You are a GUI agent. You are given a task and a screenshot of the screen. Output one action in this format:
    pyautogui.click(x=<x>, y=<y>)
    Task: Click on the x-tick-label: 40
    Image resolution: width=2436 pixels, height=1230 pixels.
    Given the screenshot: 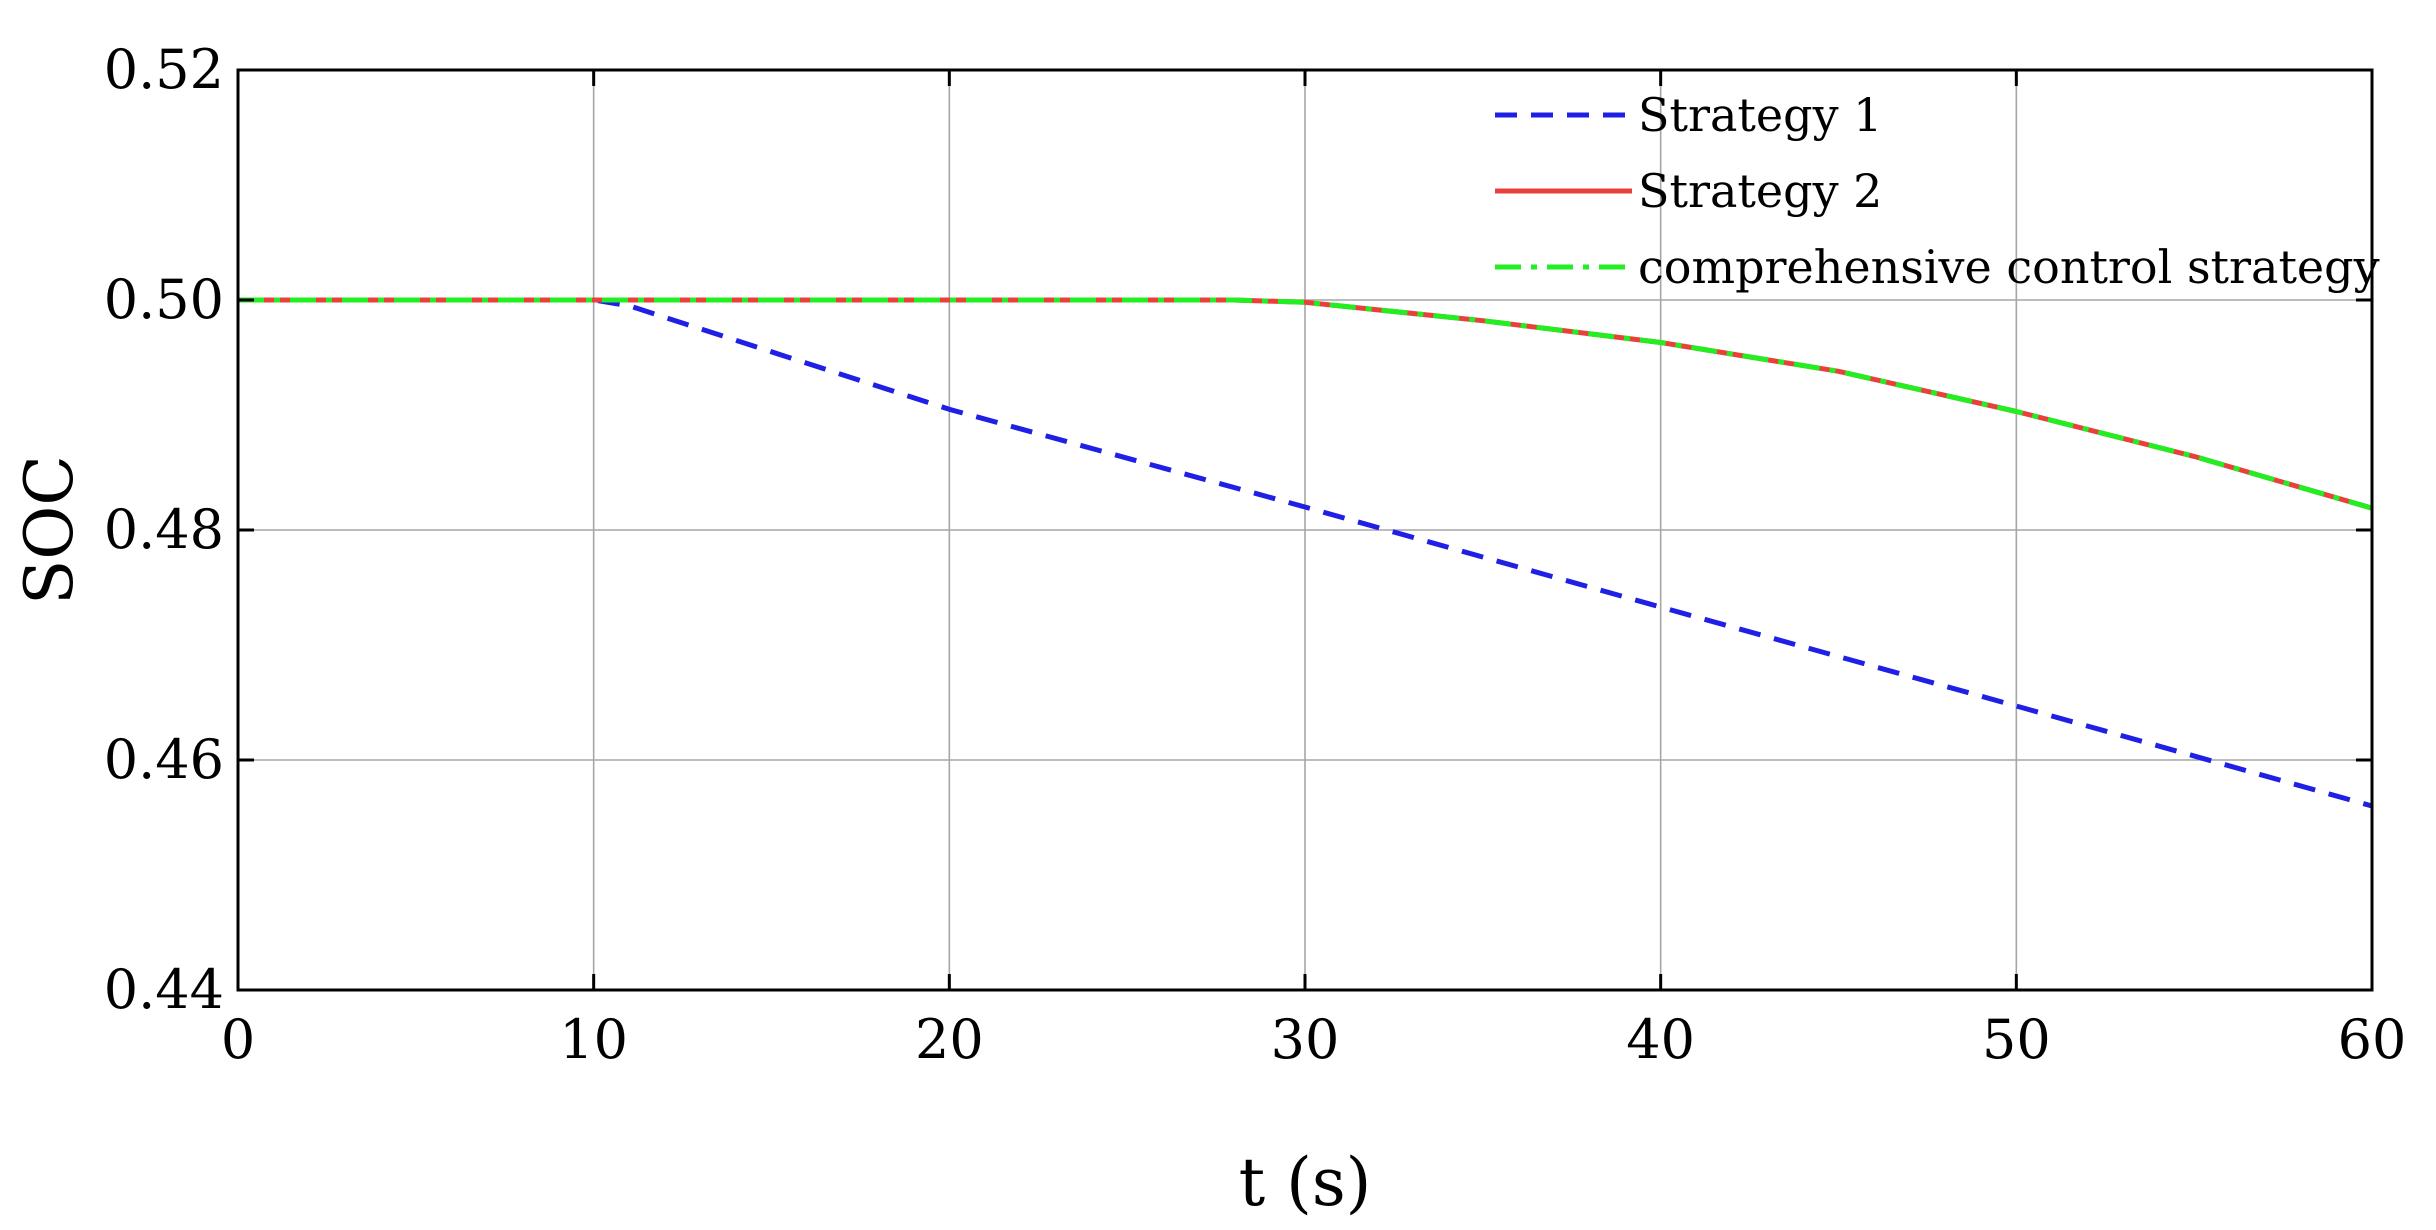 What is the action you would take?
    pyautogui.click(x=1660, y=1039)
    